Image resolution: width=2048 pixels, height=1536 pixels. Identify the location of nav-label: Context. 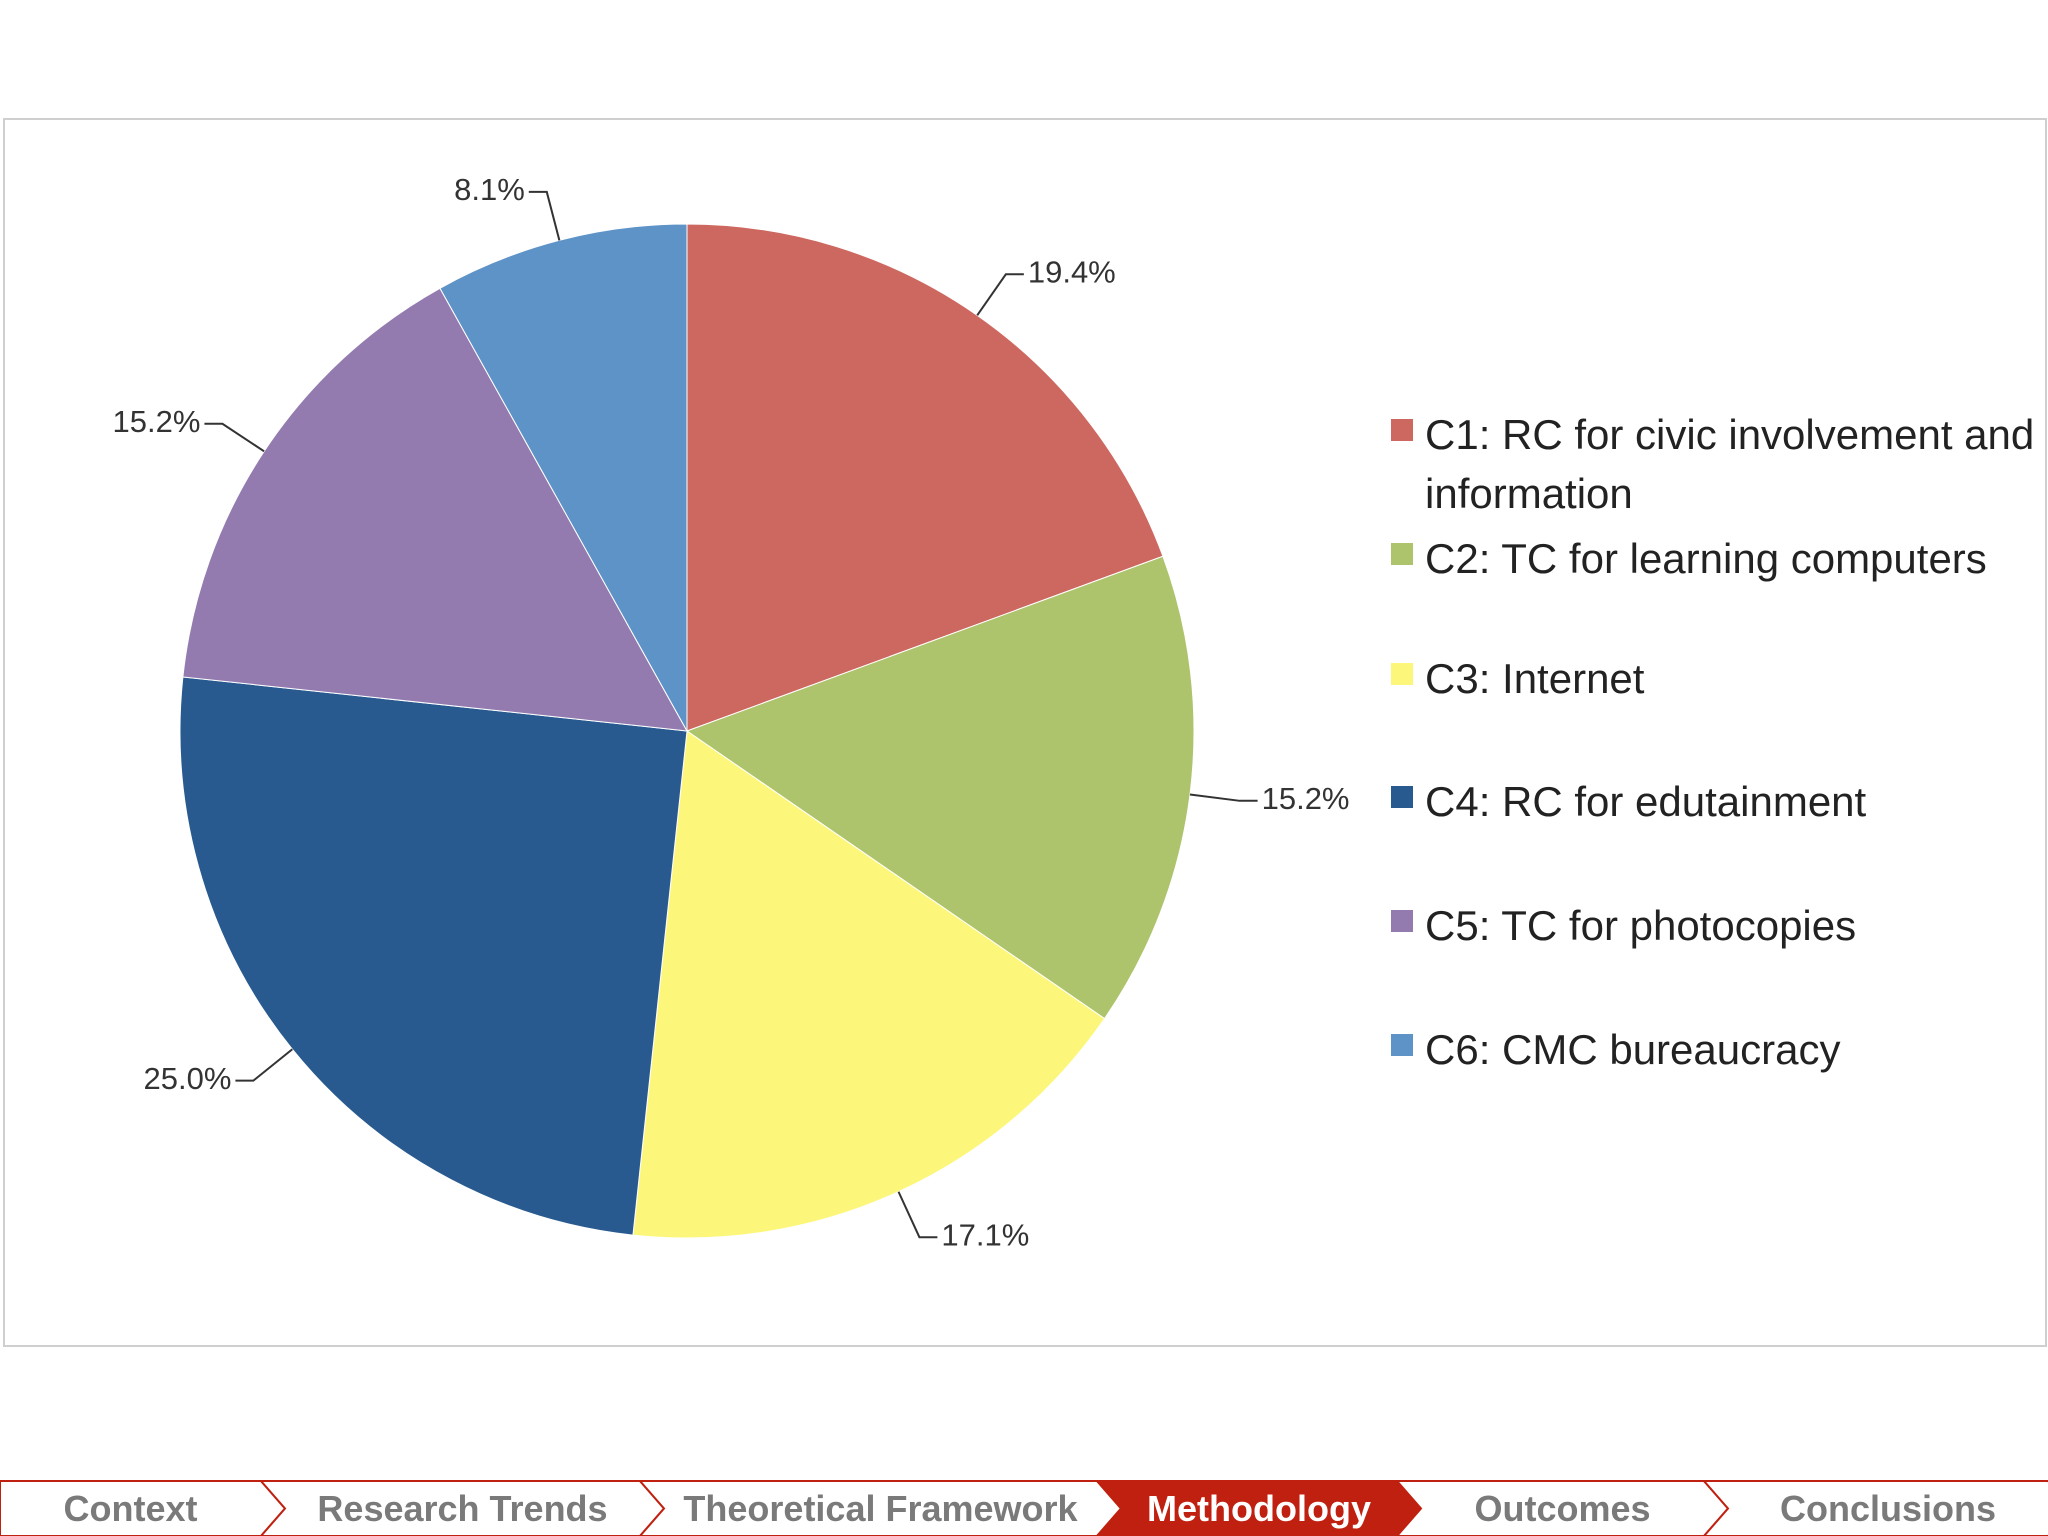
(131, 1508).